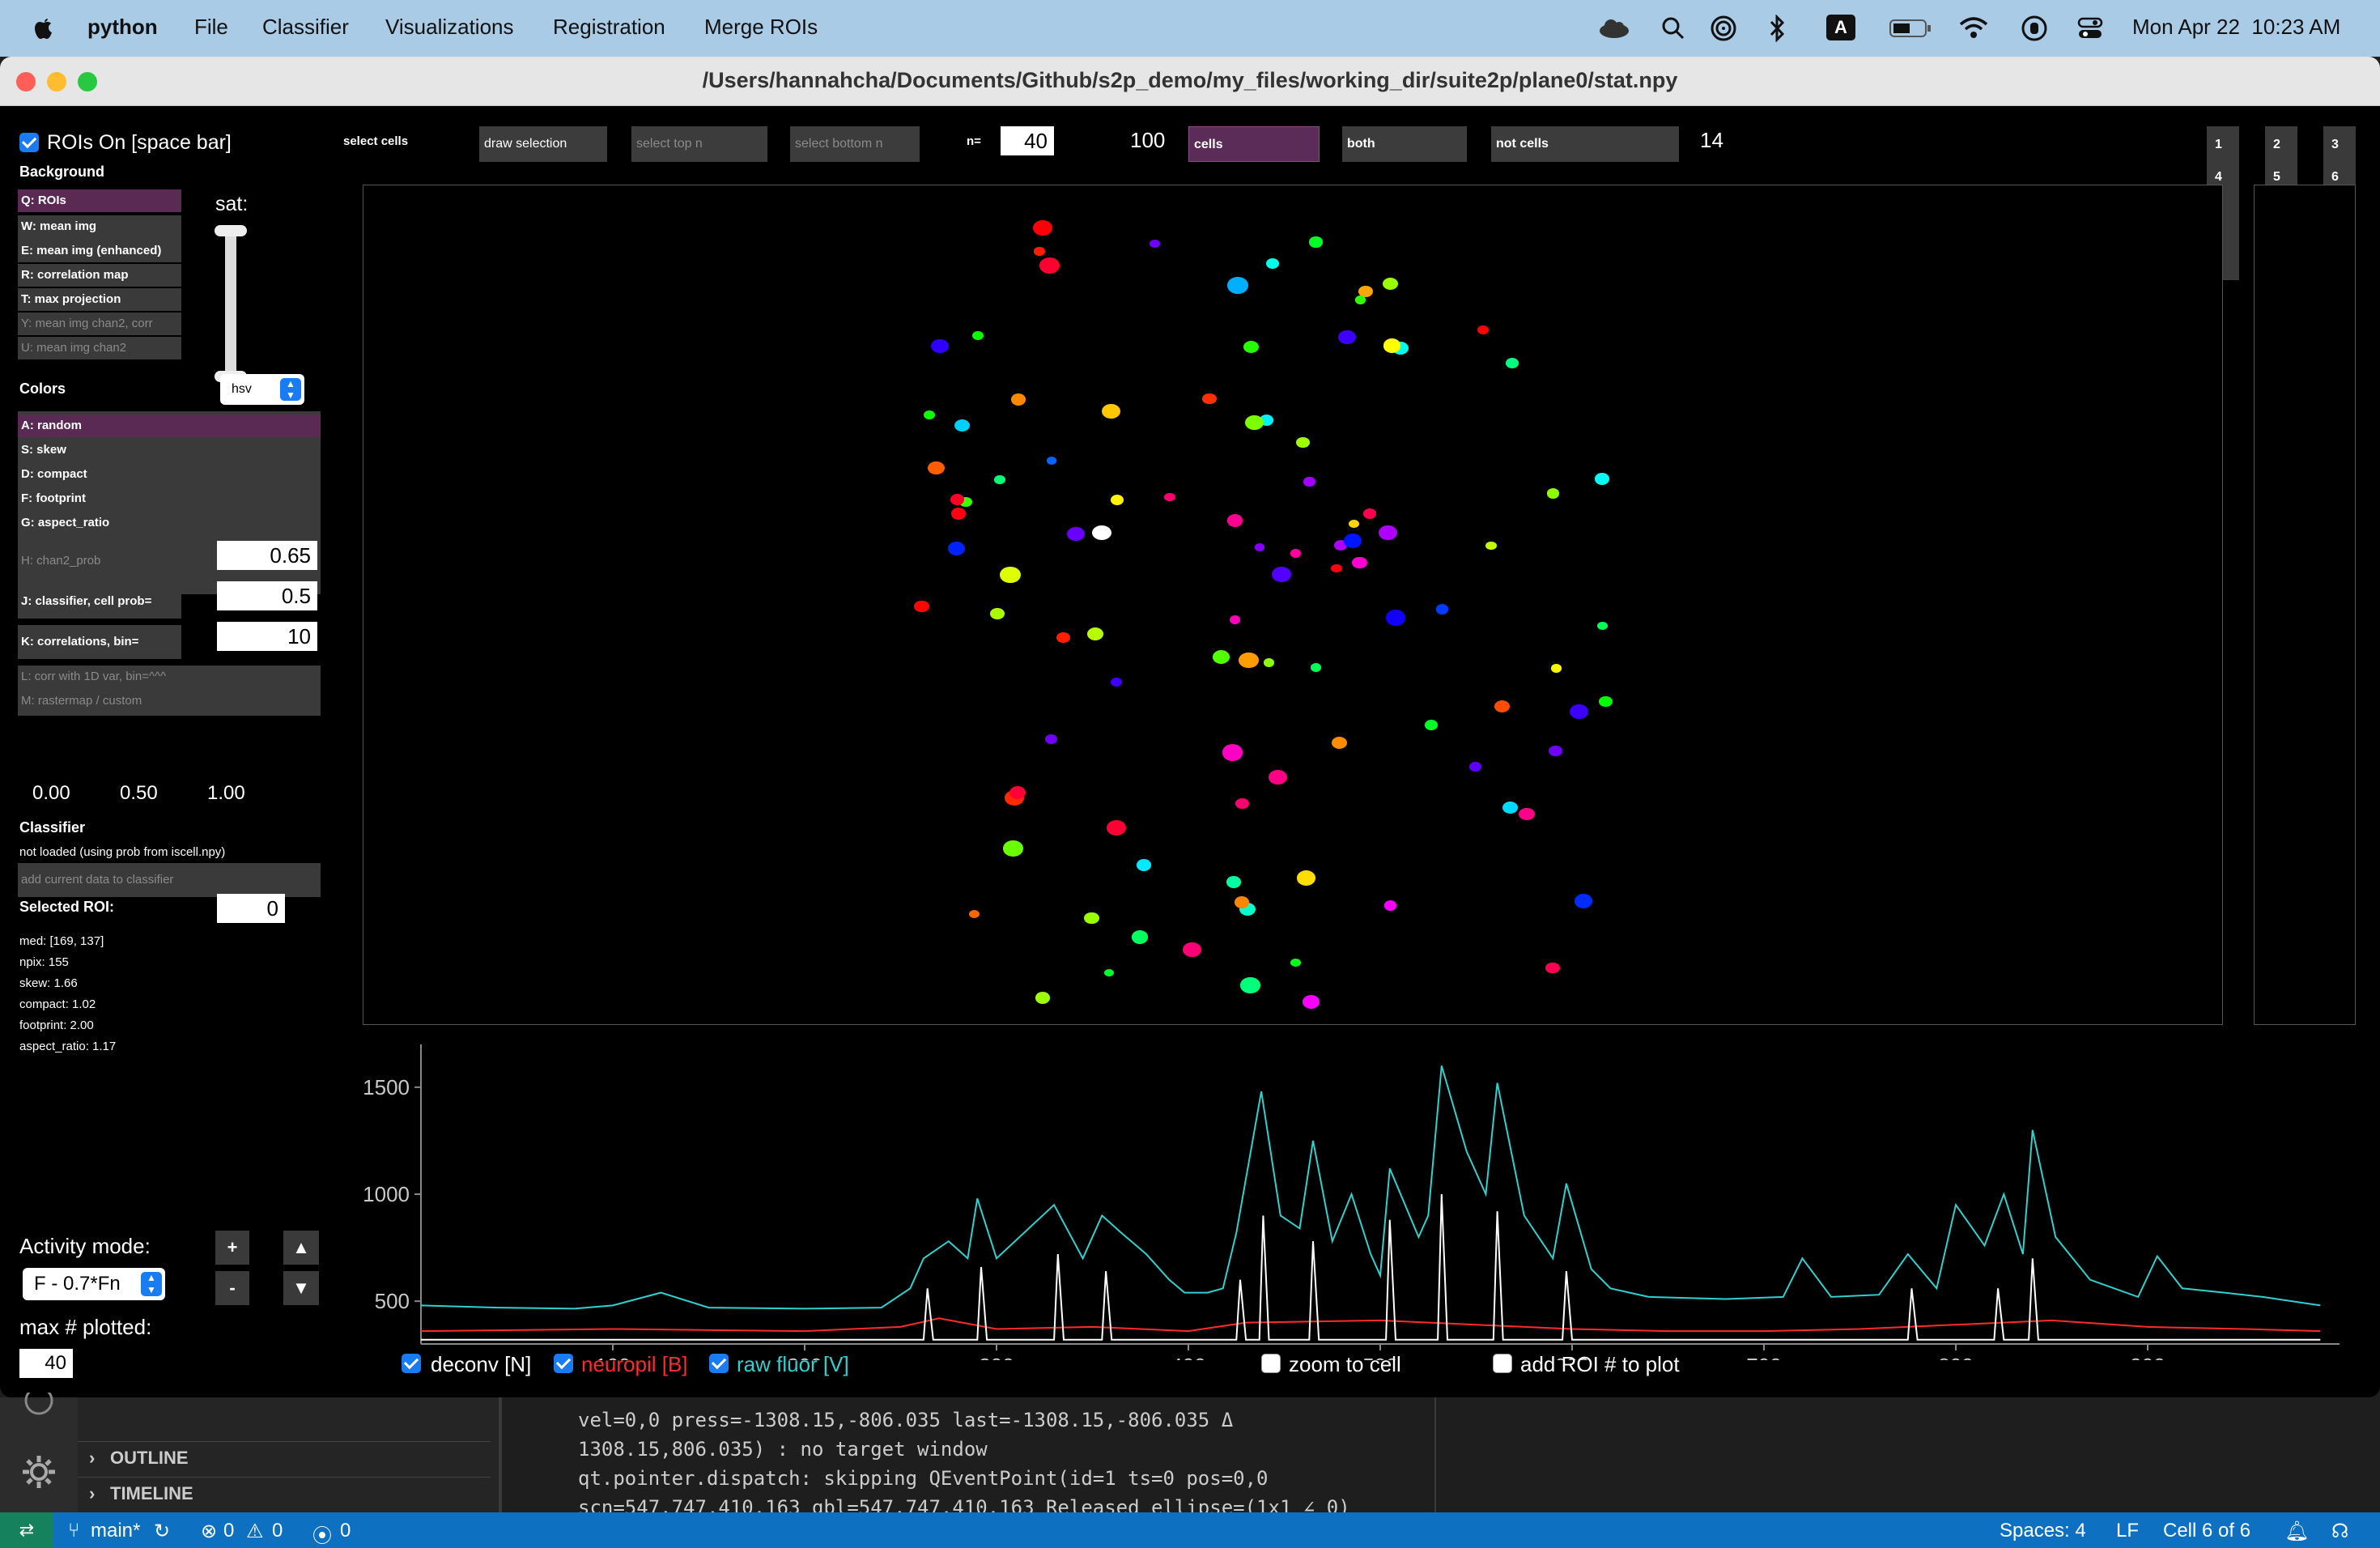  What do you see at coordinates (1673, 28) in the screenshot?
I see `search-icon` at bounding box center [1673, 28].